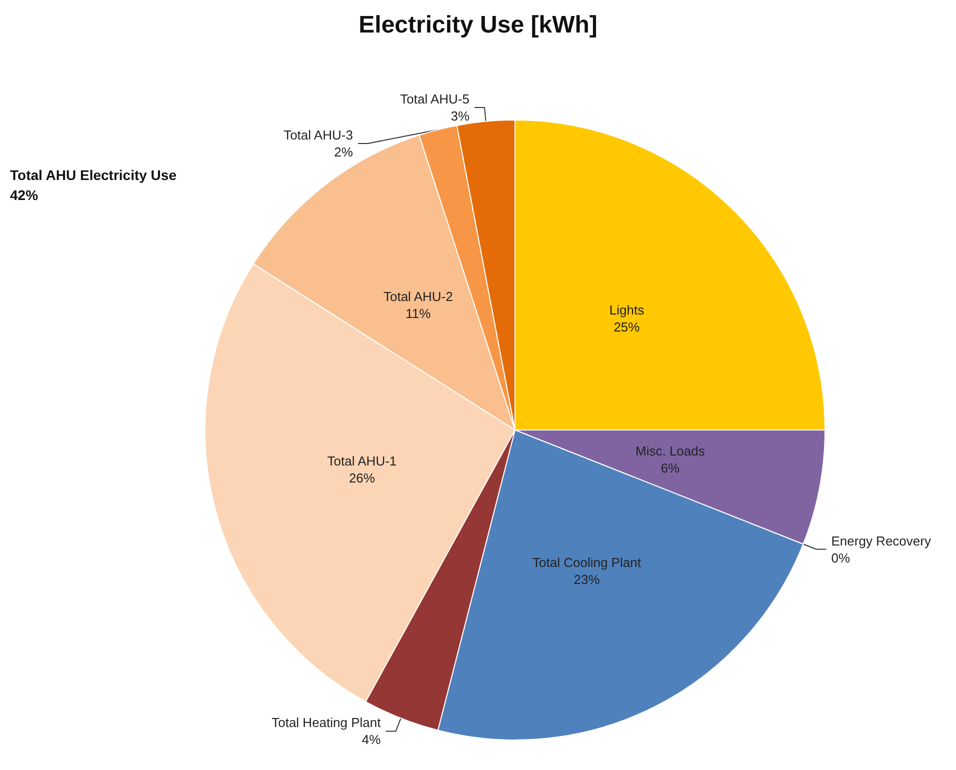 Image resolution: width=956 pixels, height=770 pixels. Describe the element at coordinates (478, 25) in the screenshot. I see `chart-title: Electricity Use [kWh]` at that location.